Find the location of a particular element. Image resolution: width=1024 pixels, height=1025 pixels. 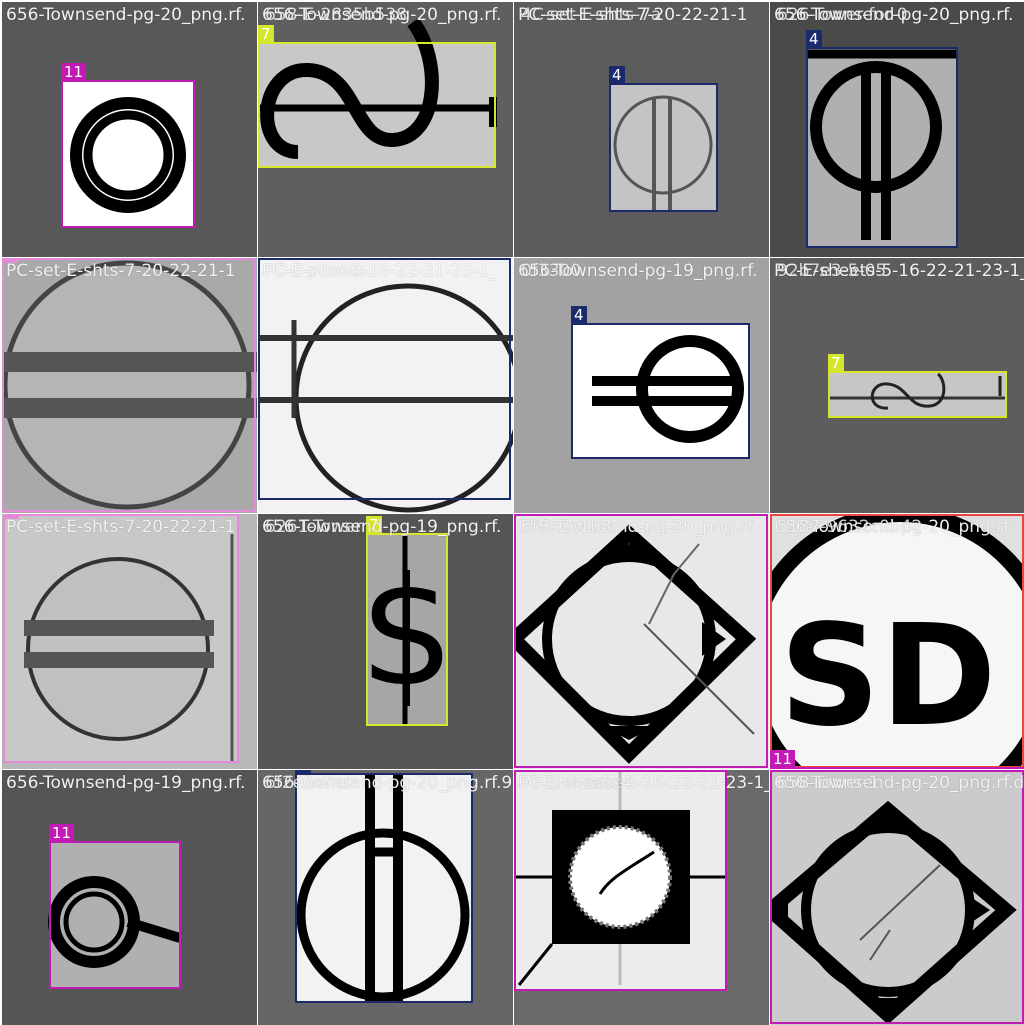

bounding-box: 6 is located at coordinates (897, 641).